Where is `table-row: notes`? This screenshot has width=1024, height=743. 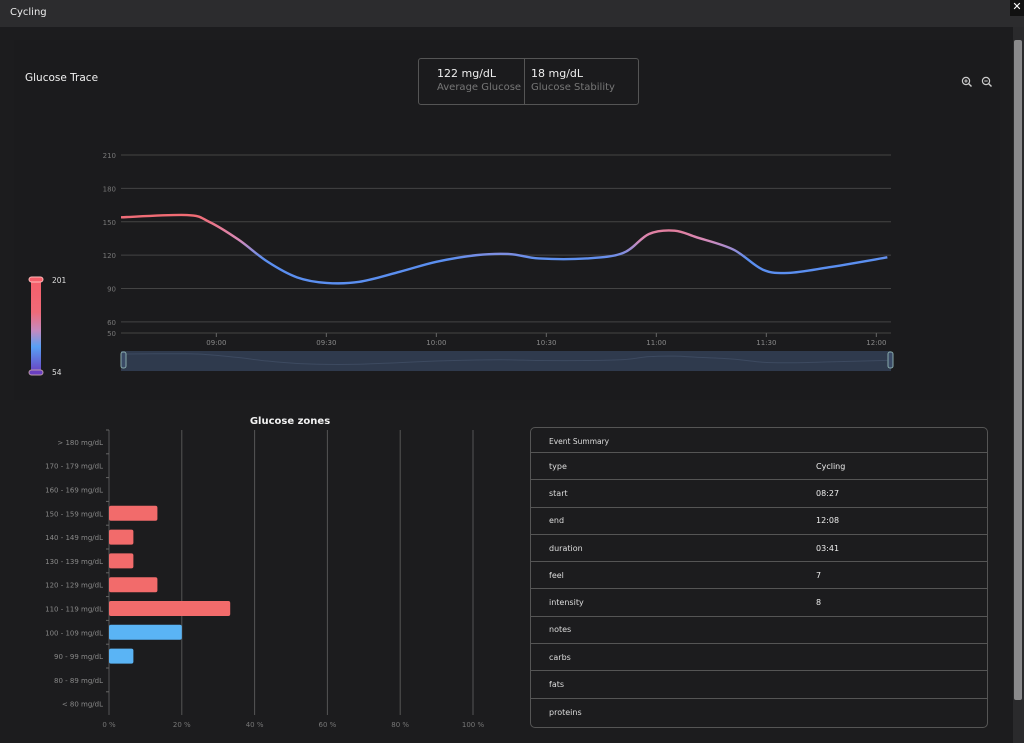 table-row: notes is located at coordinates (759, 631).